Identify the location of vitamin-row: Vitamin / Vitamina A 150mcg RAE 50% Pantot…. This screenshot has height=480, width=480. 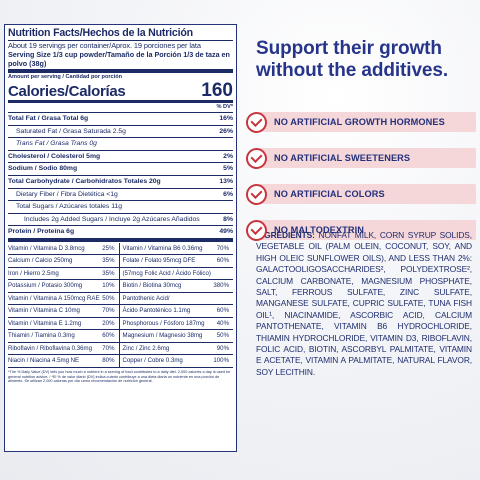
(121, 299).